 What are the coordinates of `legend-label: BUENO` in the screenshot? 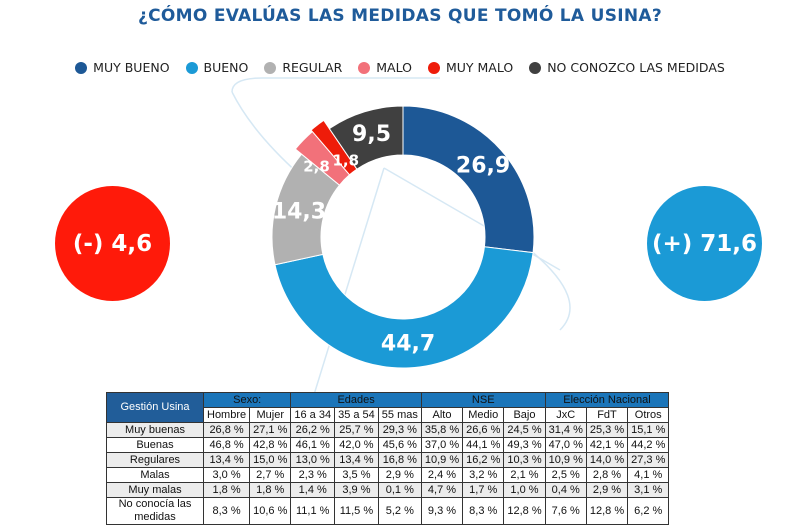 It's located at (226, 67).